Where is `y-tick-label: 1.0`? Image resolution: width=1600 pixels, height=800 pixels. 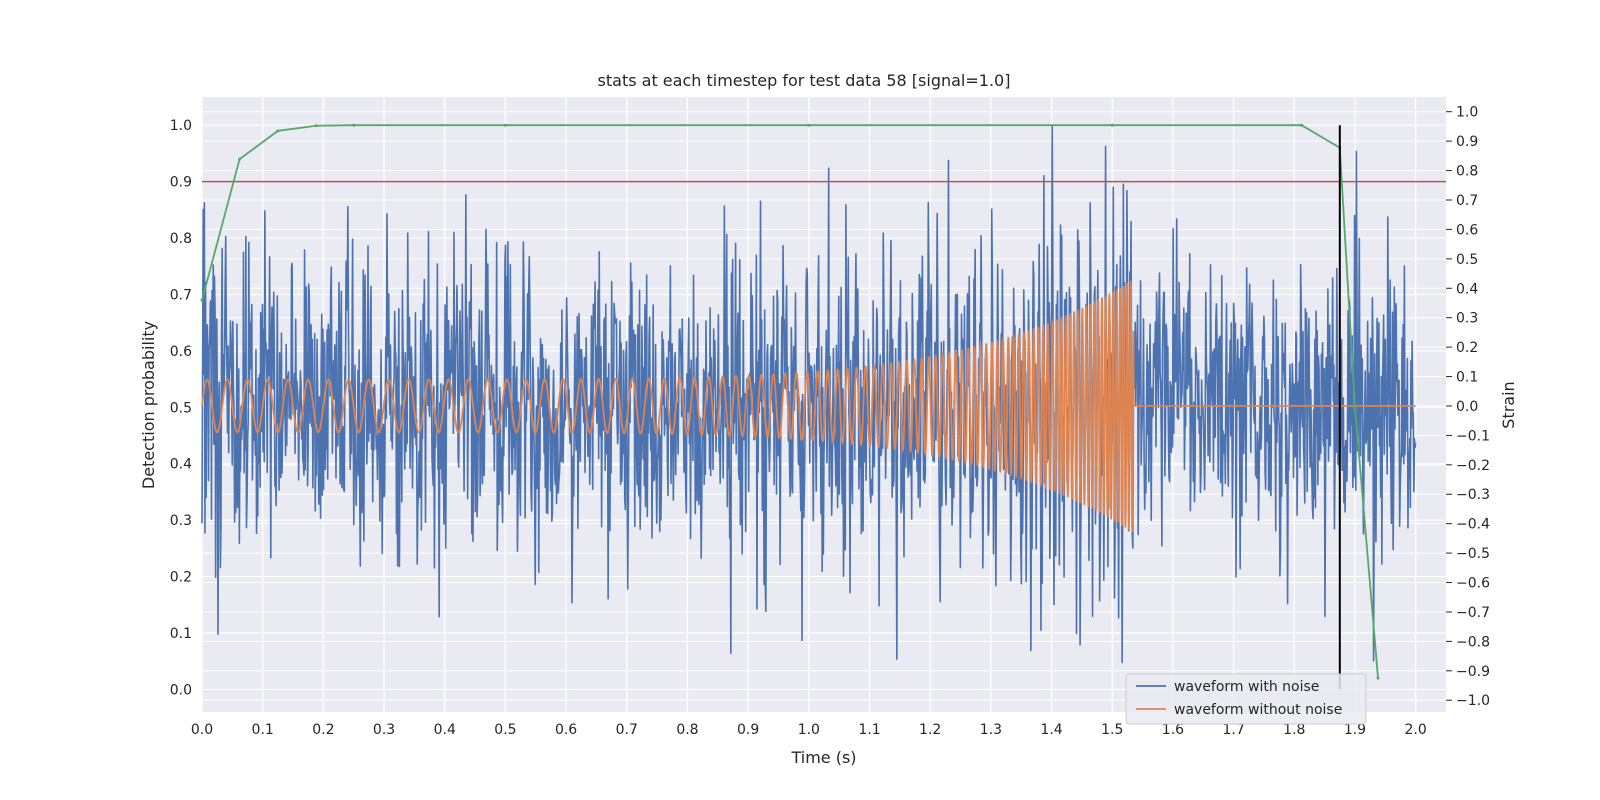 y-tick-label: 1.0 is located at coordinates (181, 126).